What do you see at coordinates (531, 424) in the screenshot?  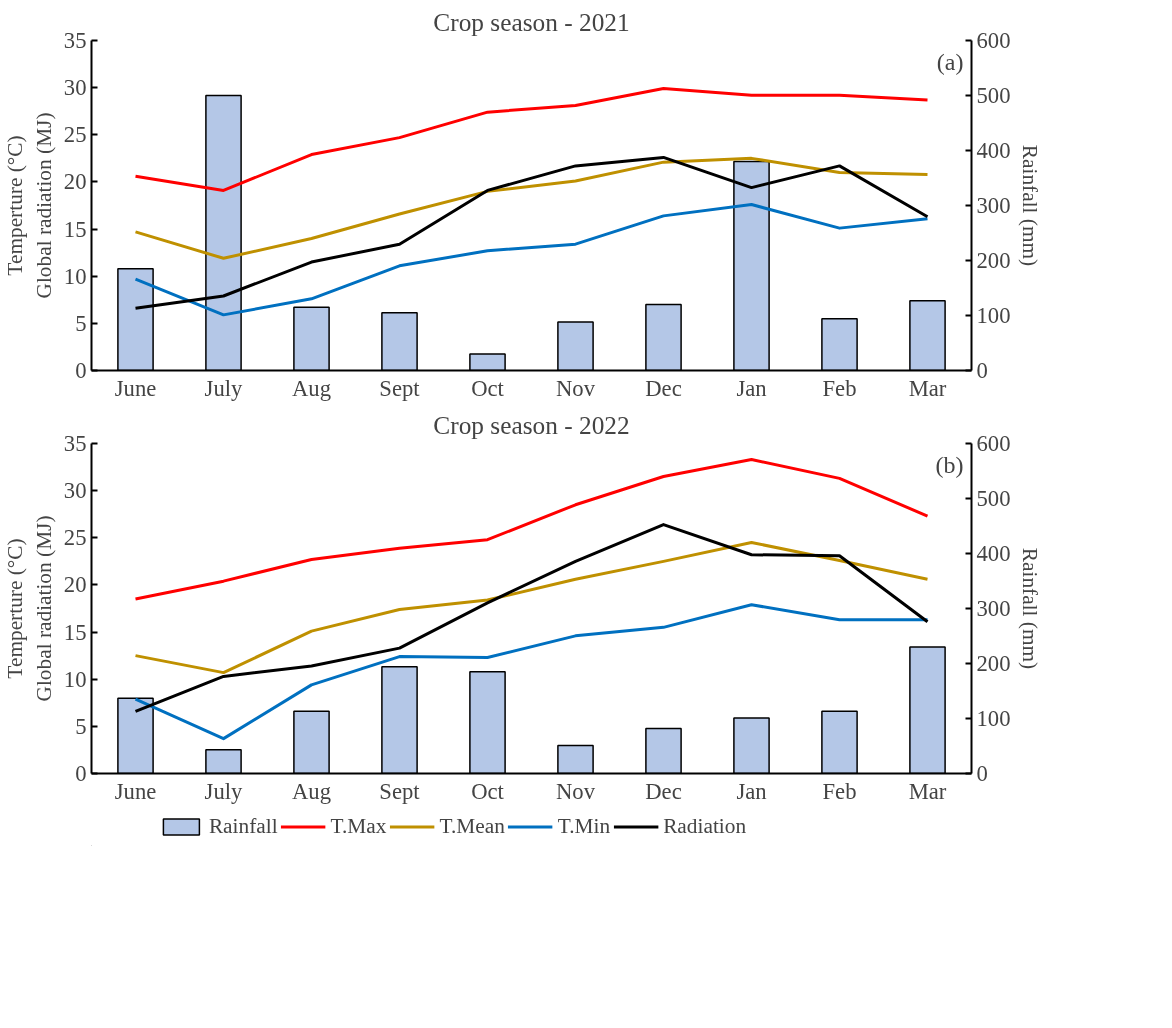 I see `chart-title: Crop season - 2022` at bounding box center [531, 424].